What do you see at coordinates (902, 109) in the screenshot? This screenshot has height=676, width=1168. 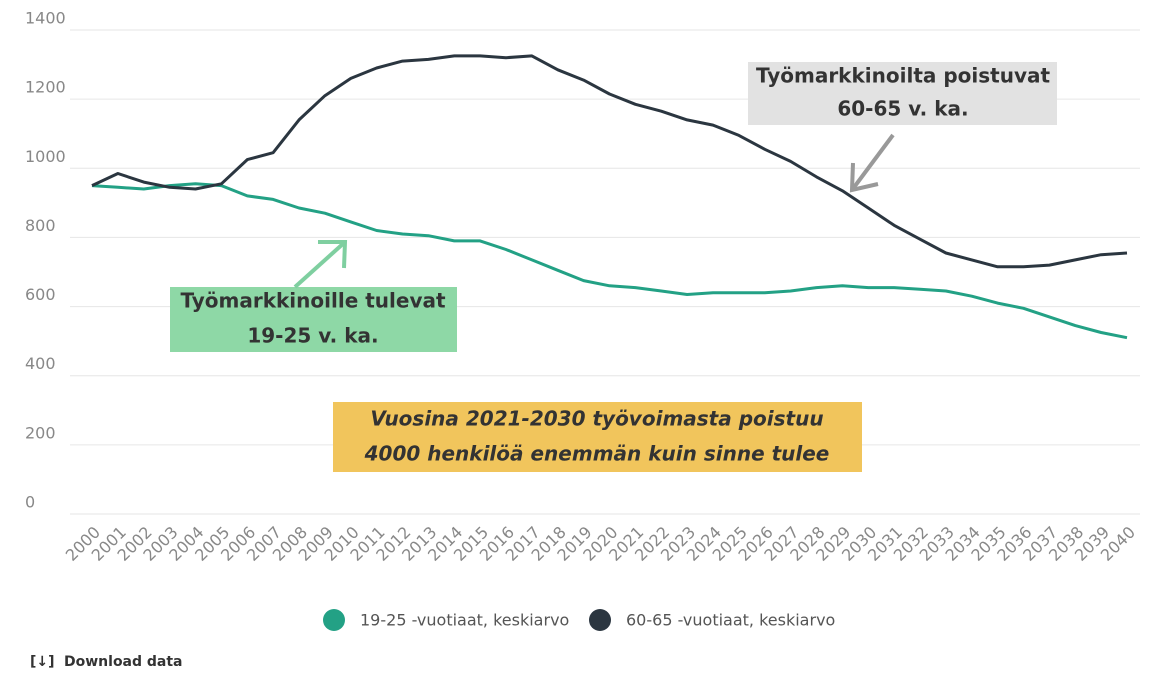 I see `annotation-text: 60-65 v. ka.` at bounding box center [902, 109].